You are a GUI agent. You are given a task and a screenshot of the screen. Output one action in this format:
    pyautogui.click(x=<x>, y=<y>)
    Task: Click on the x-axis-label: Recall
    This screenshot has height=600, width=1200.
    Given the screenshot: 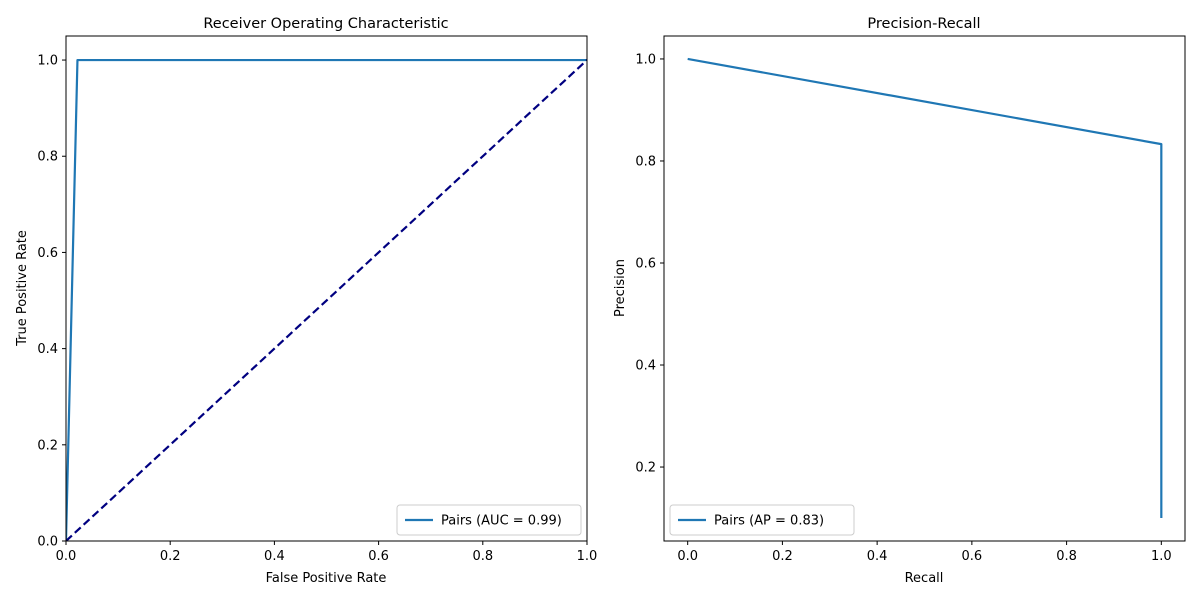 What is the action you would take?
    pyautogui.click(x=924, y=578)
    